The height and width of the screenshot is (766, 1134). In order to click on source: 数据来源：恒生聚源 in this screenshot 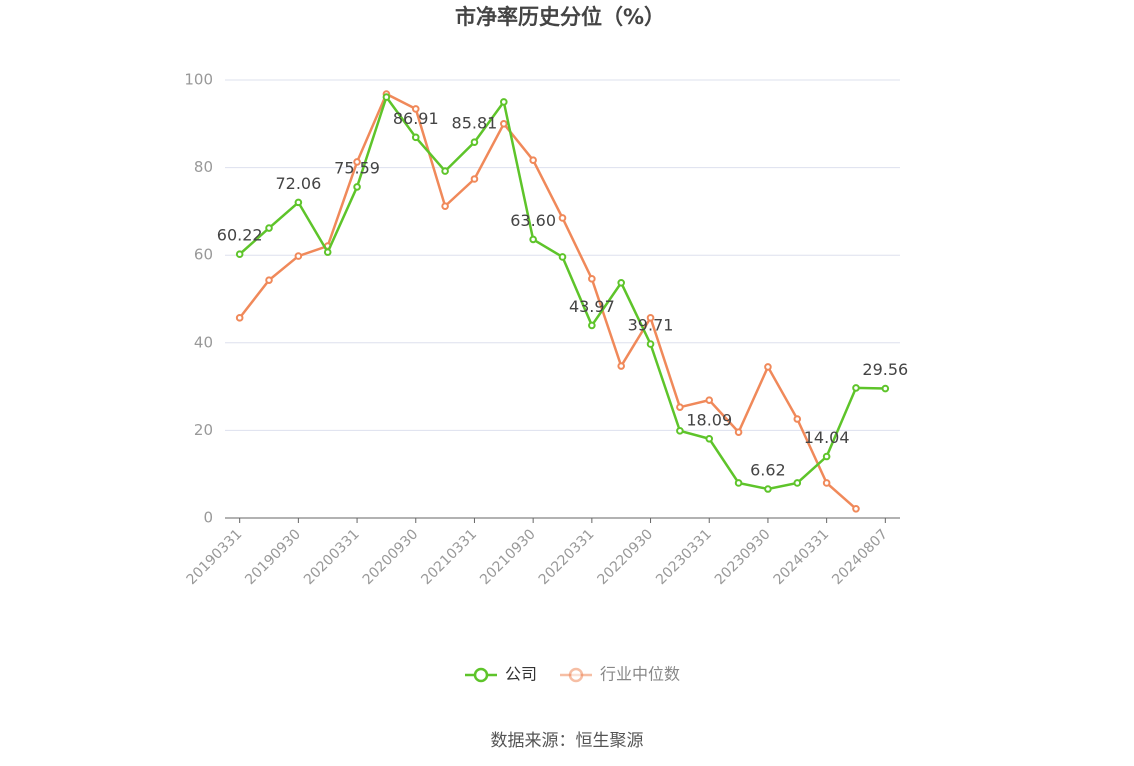, I will do `click(567, 741)`.